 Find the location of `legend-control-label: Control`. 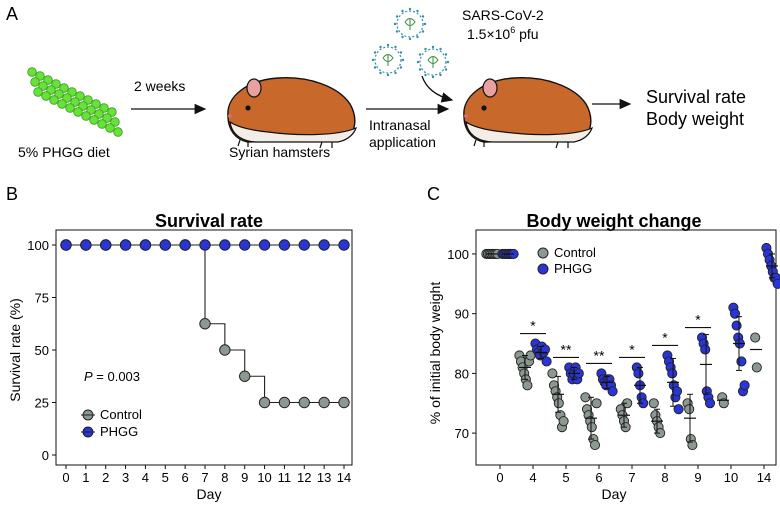

legend-control-label: Control is located at coordinates (121, 414).